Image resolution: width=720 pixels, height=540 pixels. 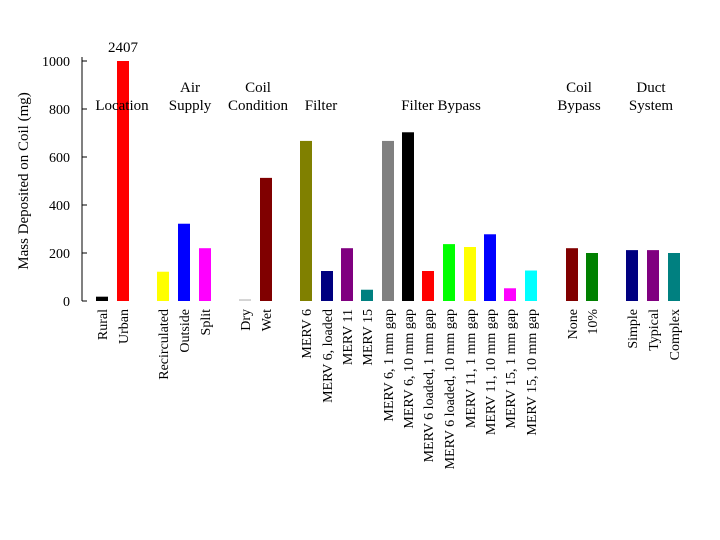 I want to click on category-label: Simple, so click(x=633, y=329).